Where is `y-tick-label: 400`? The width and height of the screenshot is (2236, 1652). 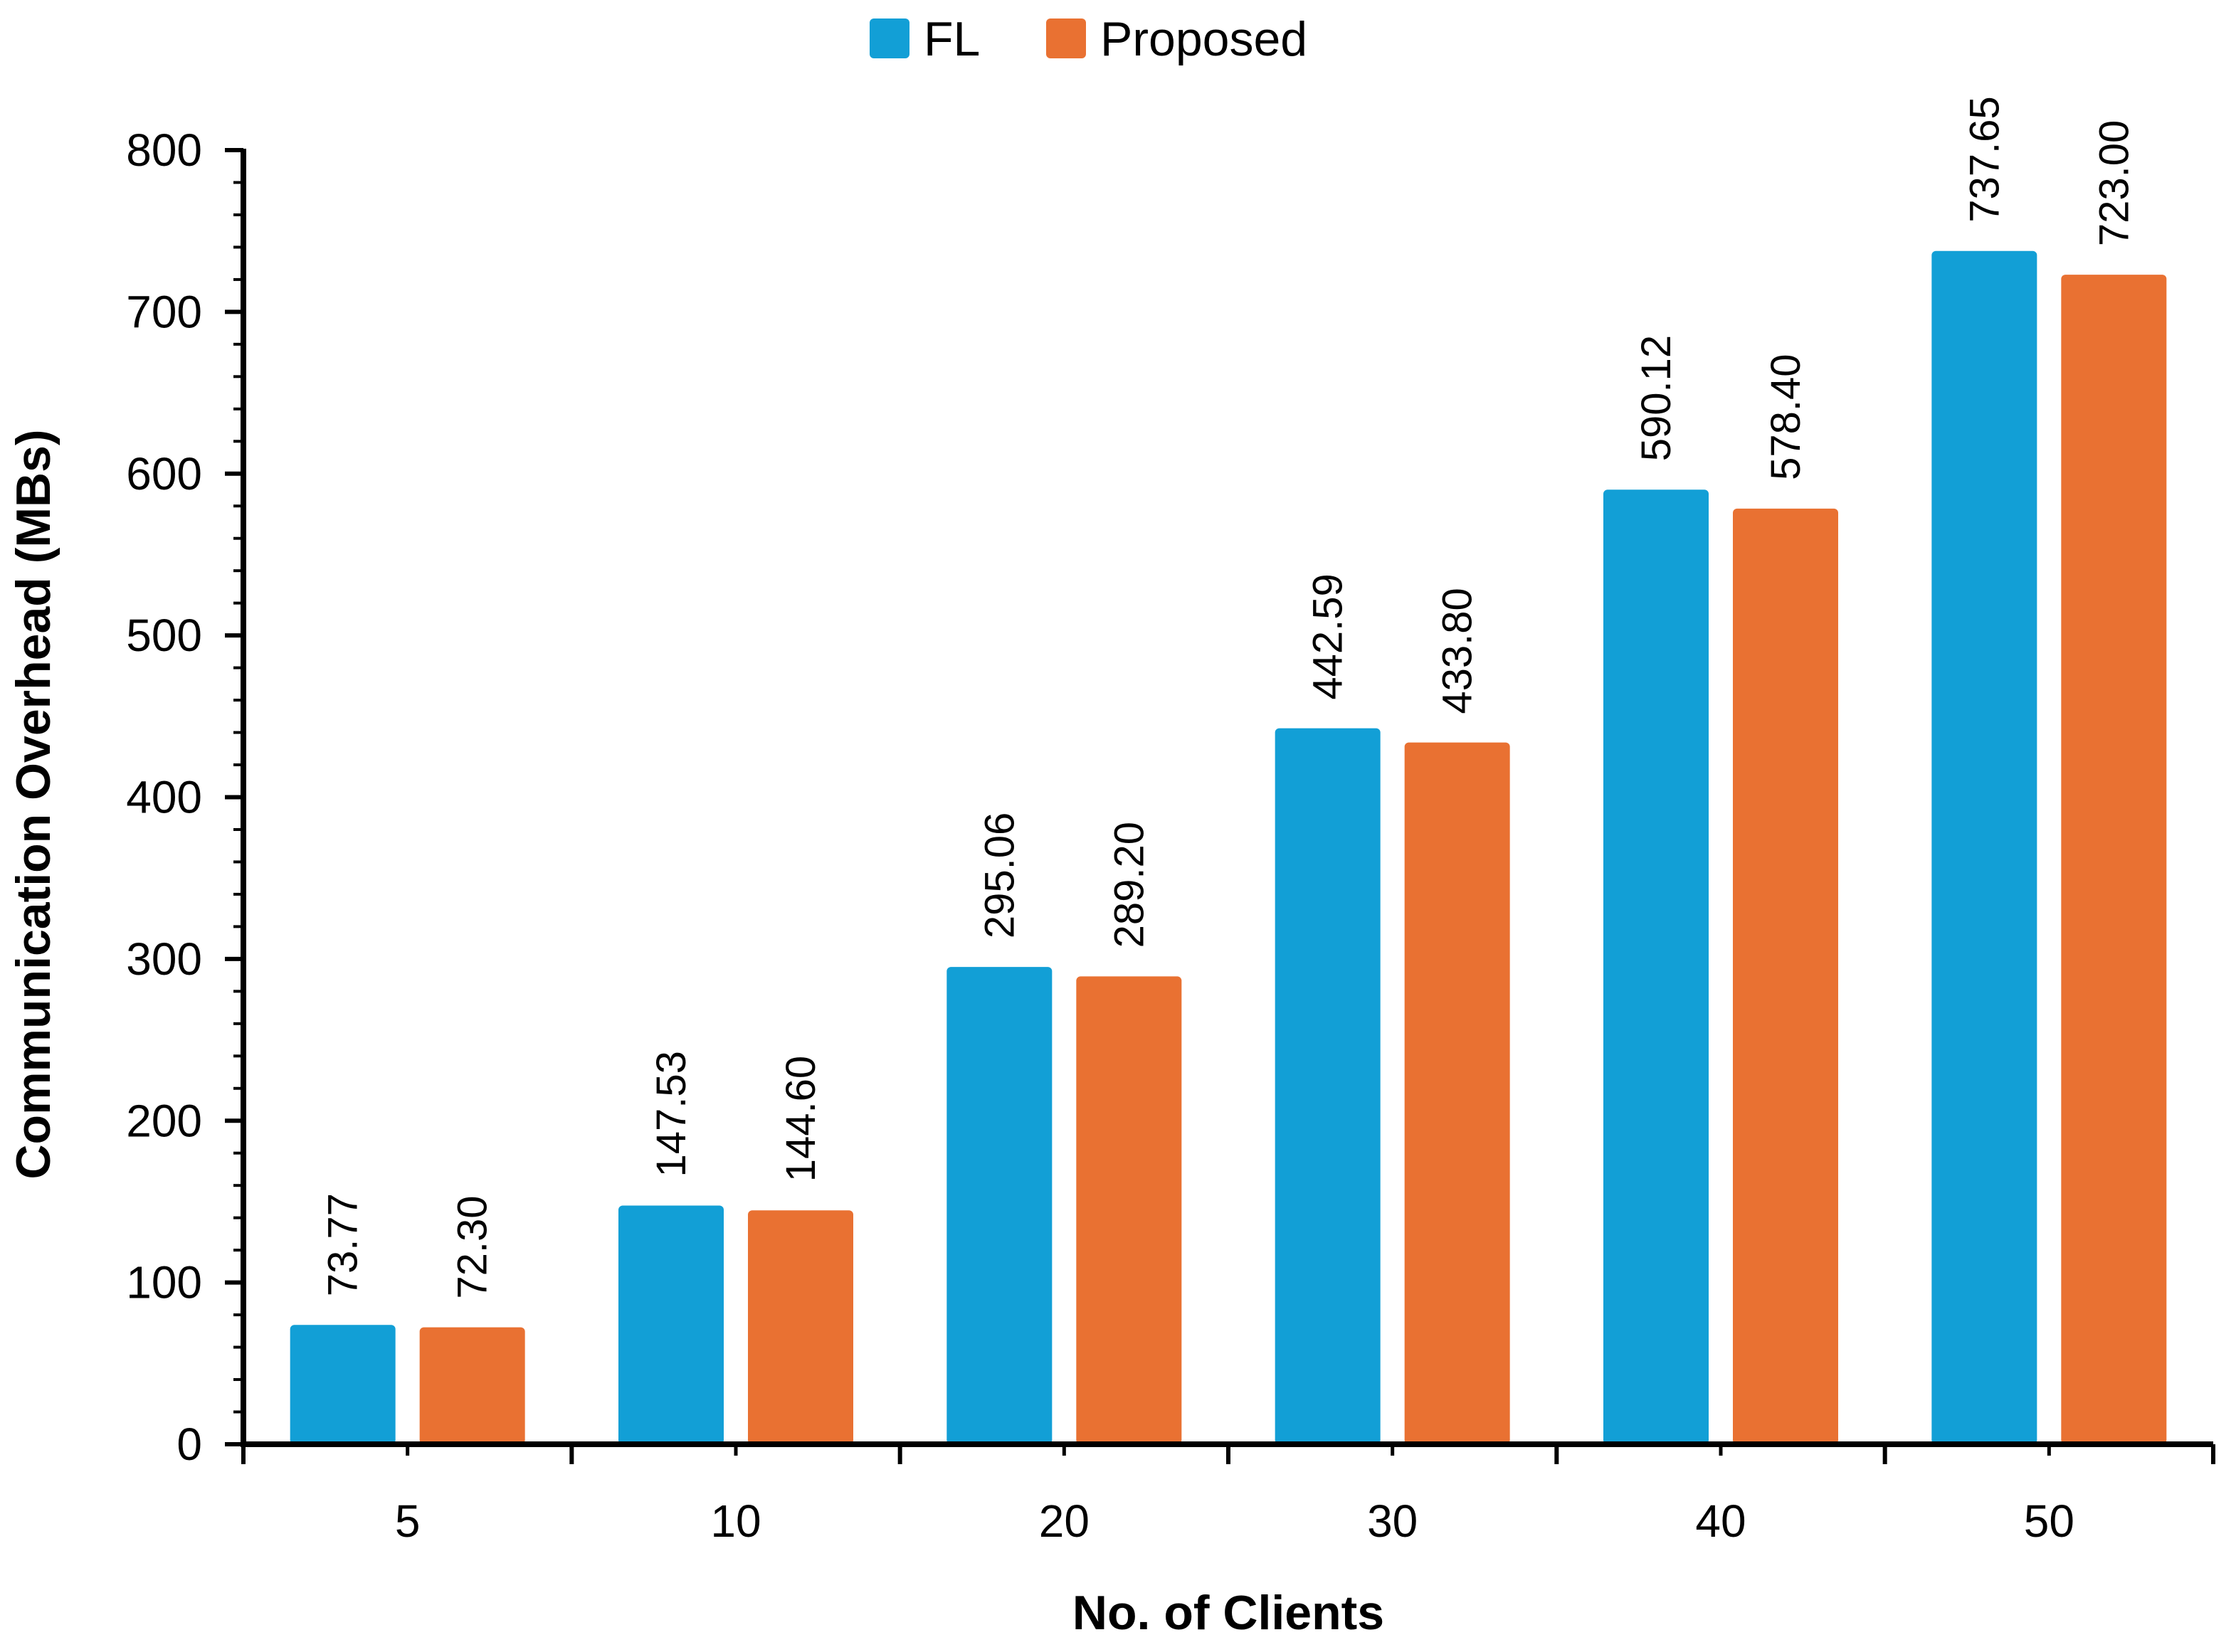
y-tick-label: 400 is located at coordinates (164, 797).